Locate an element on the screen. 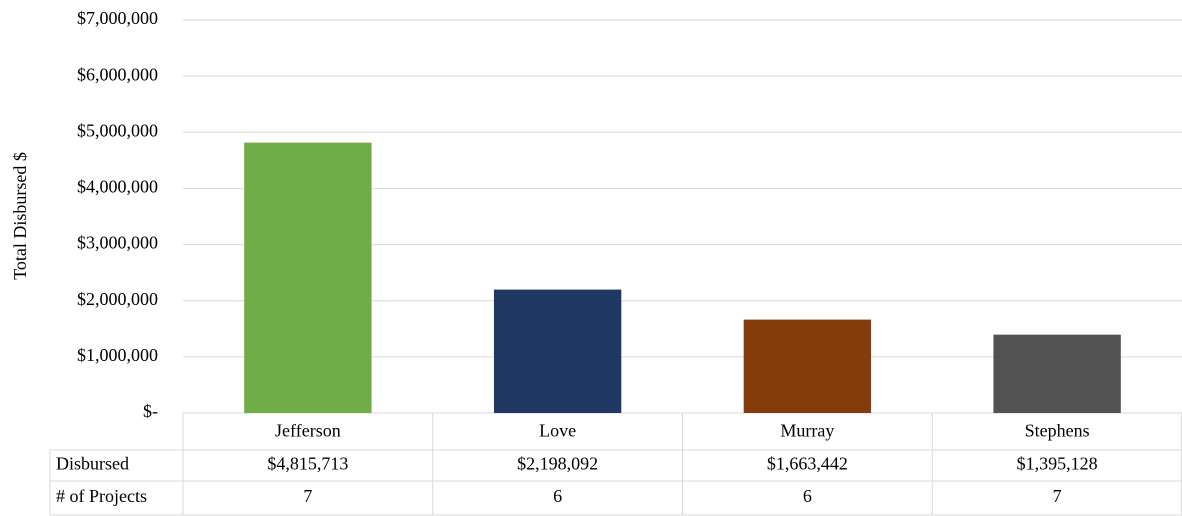 This screenshot has height=516, width=1182. y-axis-label: Total Disbursed $ is located at coordinates (20, 216).